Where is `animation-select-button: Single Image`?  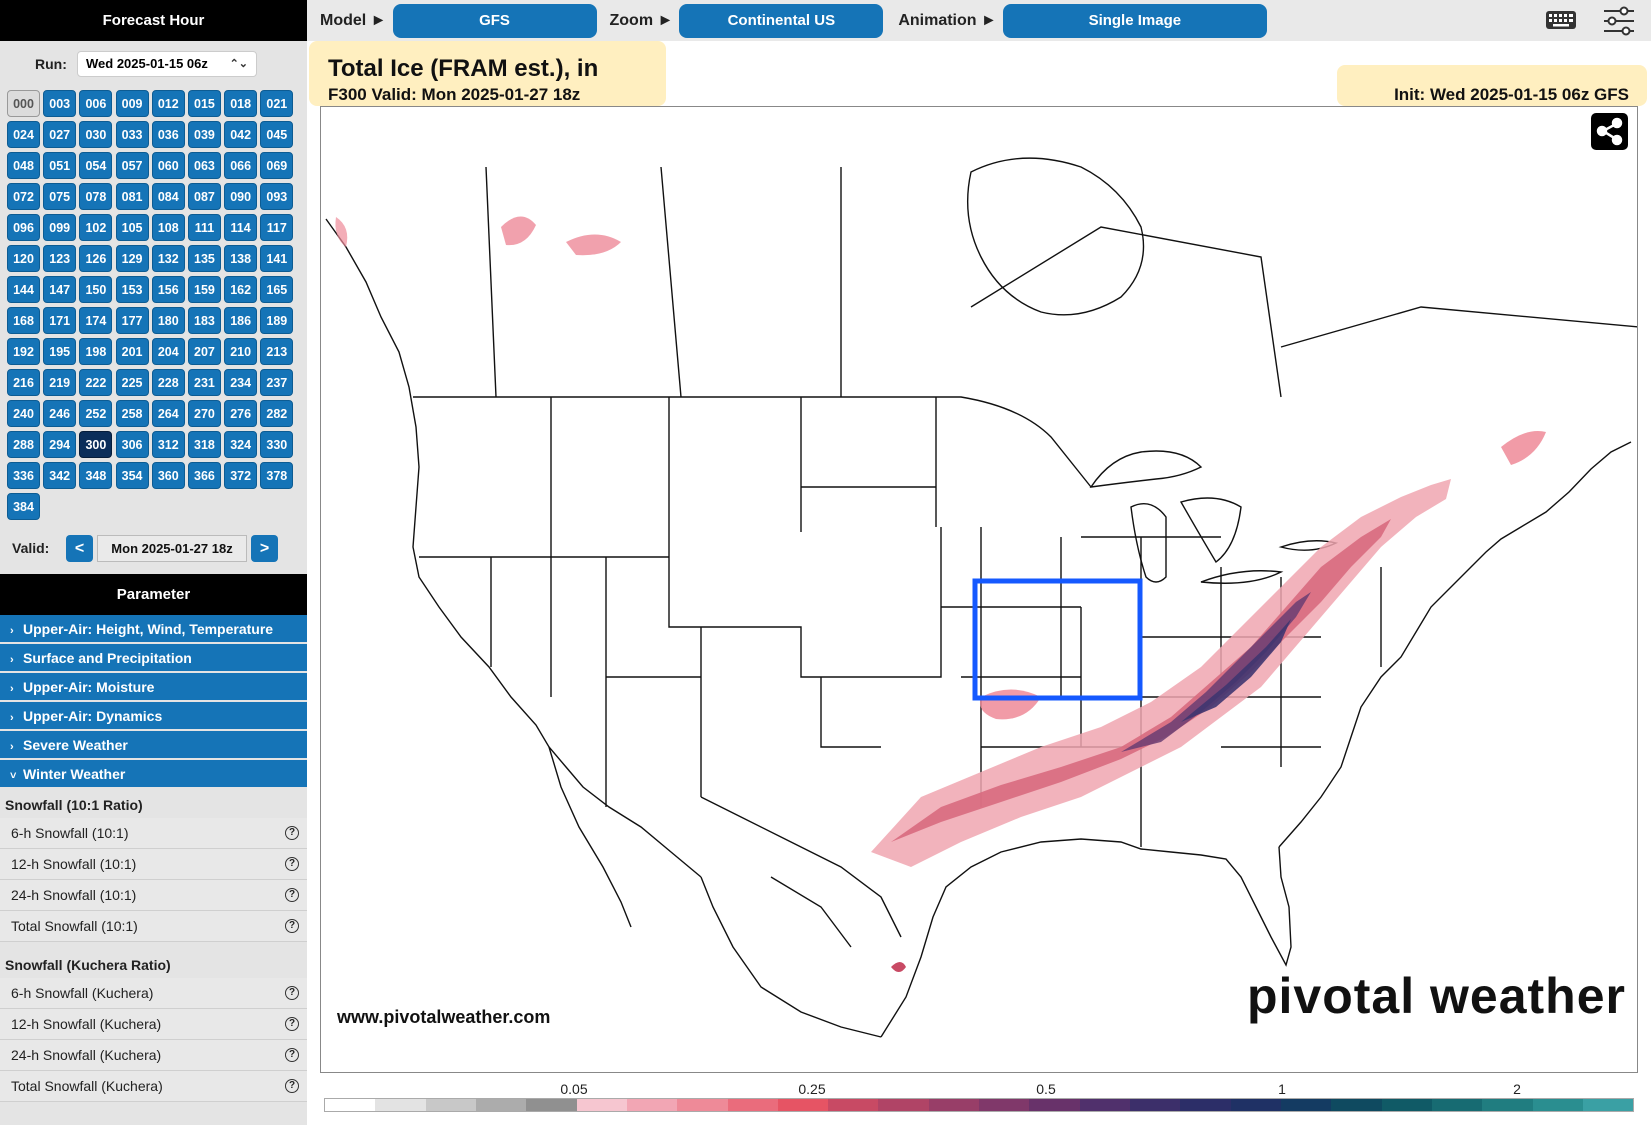 animation-select-button: Single Image is located at coordinates (1134, 20).